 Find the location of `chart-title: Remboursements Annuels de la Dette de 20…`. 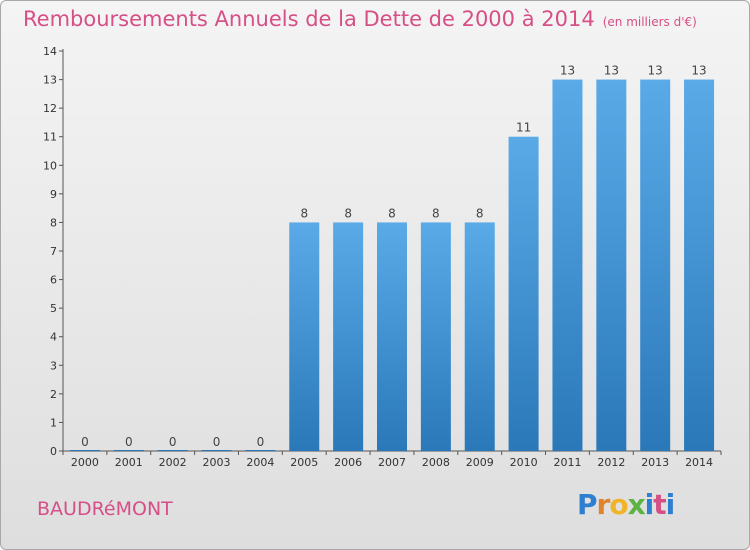

chart-title: Remboursements Annuels de la Dette de 20… is located at coordinates (360, 19).